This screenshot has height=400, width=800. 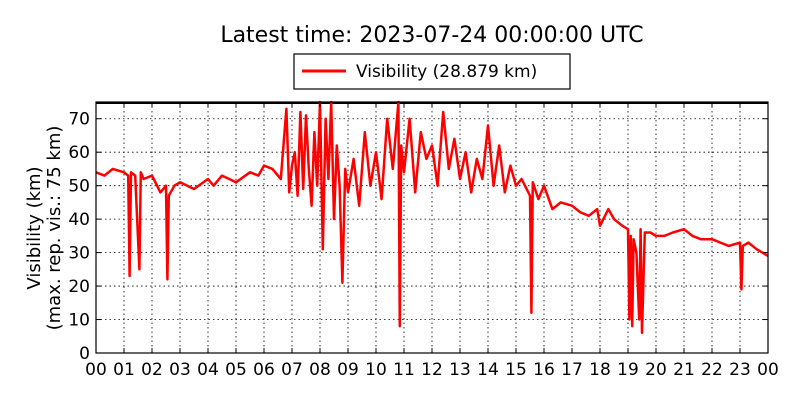 I want to click on chart-title: Latest time: 2023-07-24 00:00:00 UTC, so click(x=431, y=35).